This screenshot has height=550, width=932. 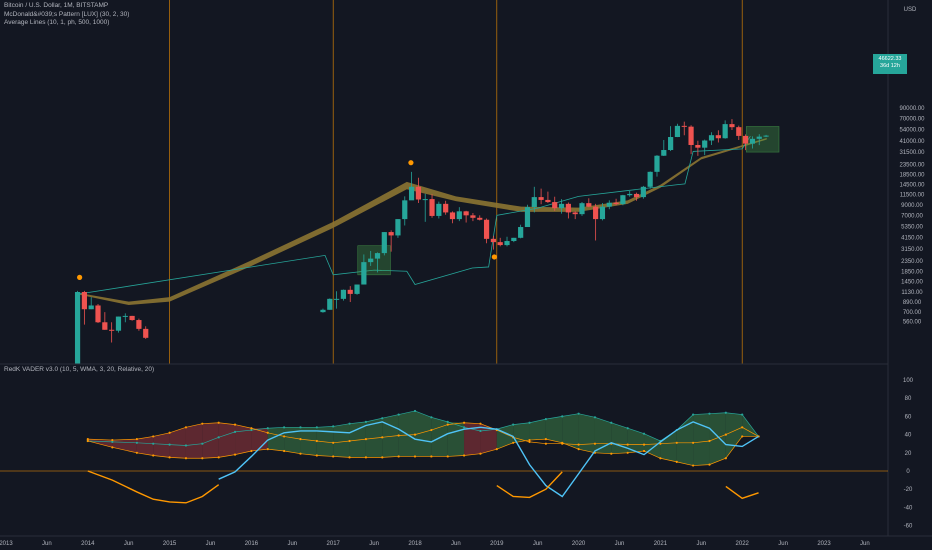 I want to click on current-price: 46622.33, so click(x=890, y=59).